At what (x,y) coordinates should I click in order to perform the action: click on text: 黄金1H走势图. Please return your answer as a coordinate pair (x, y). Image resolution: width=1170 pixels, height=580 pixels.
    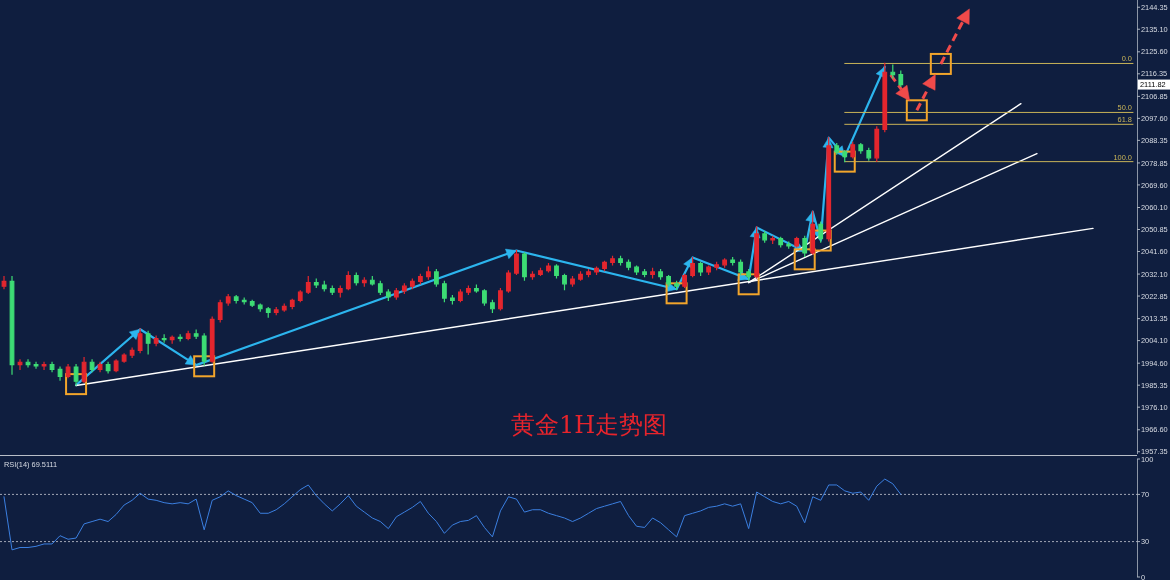
    Looking at the image, I should click on (589, 425).